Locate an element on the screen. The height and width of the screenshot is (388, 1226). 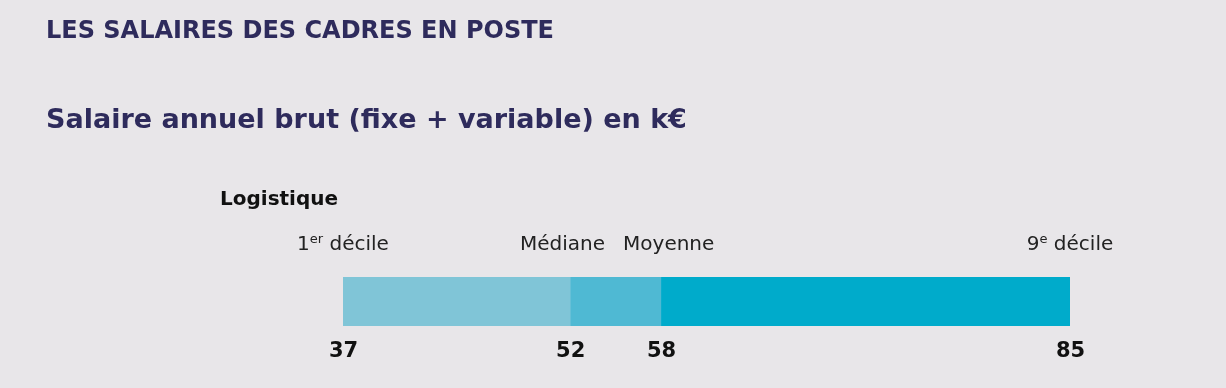
x-tick-label: 85 is located at coordinates (1070, 349).